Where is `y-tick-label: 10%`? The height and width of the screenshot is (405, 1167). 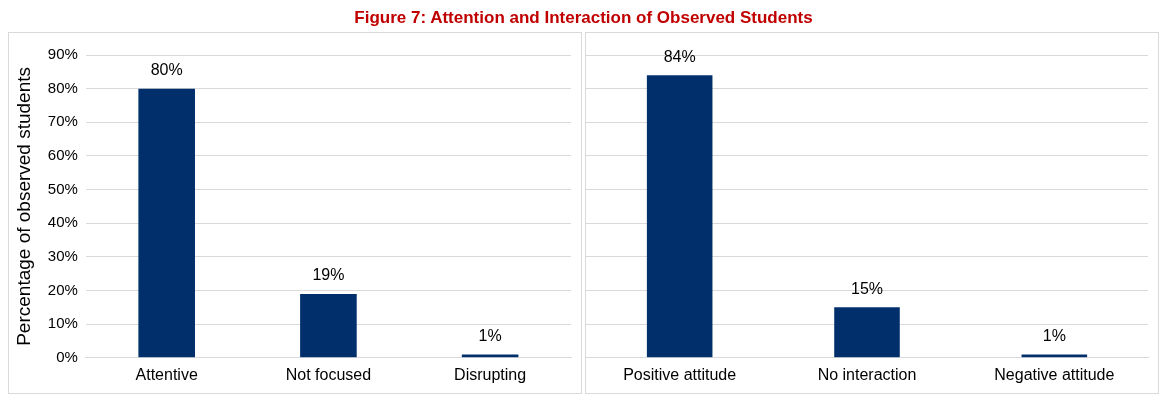 y-tick-label: 10% is located at coordinates (62, 323).